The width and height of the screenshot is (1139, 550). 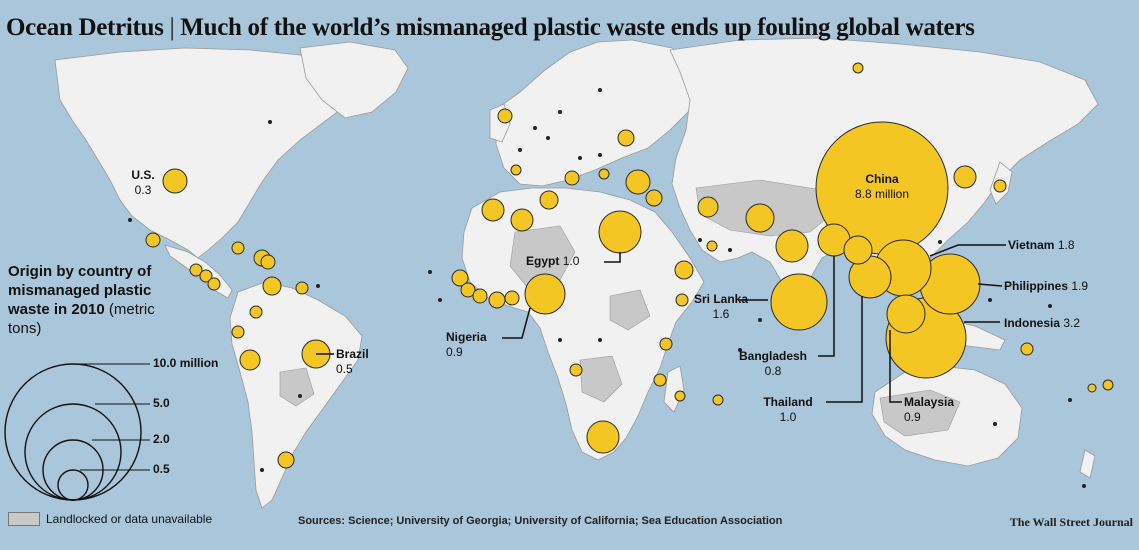 I want to click on label-bangladesh: Bangladesh 0.8, so click(x=773, y=364).